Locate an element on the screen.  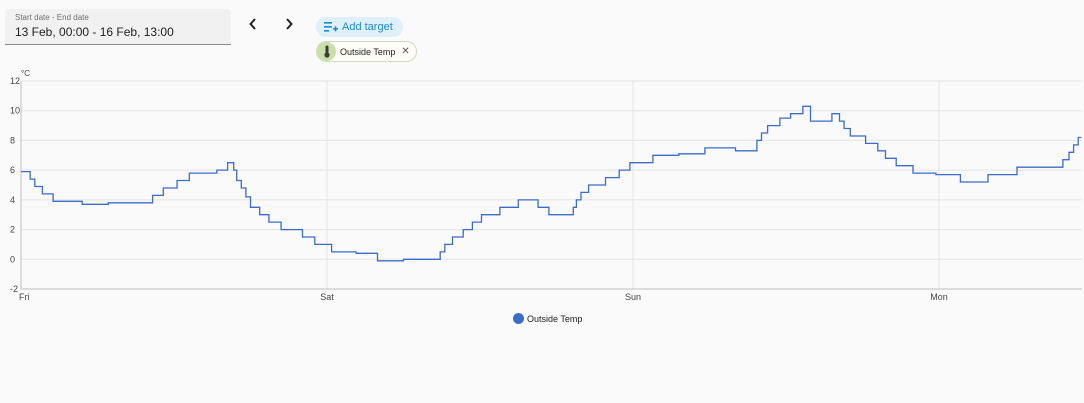
chevron-left-icon is located at coordinates (252, 24).